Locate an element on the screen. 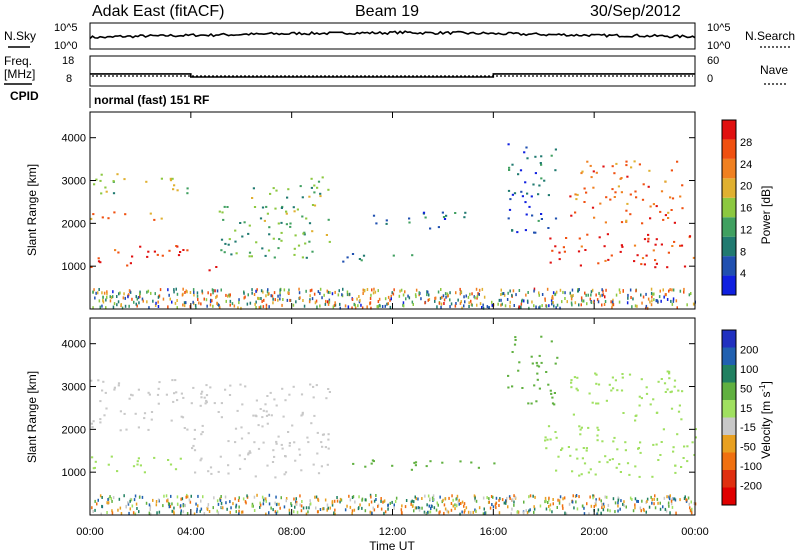 Image resolution: width=800 pixels, height=554 pixels. power-colorbar-label: Power [dB] is located at coordinates (766, 215).